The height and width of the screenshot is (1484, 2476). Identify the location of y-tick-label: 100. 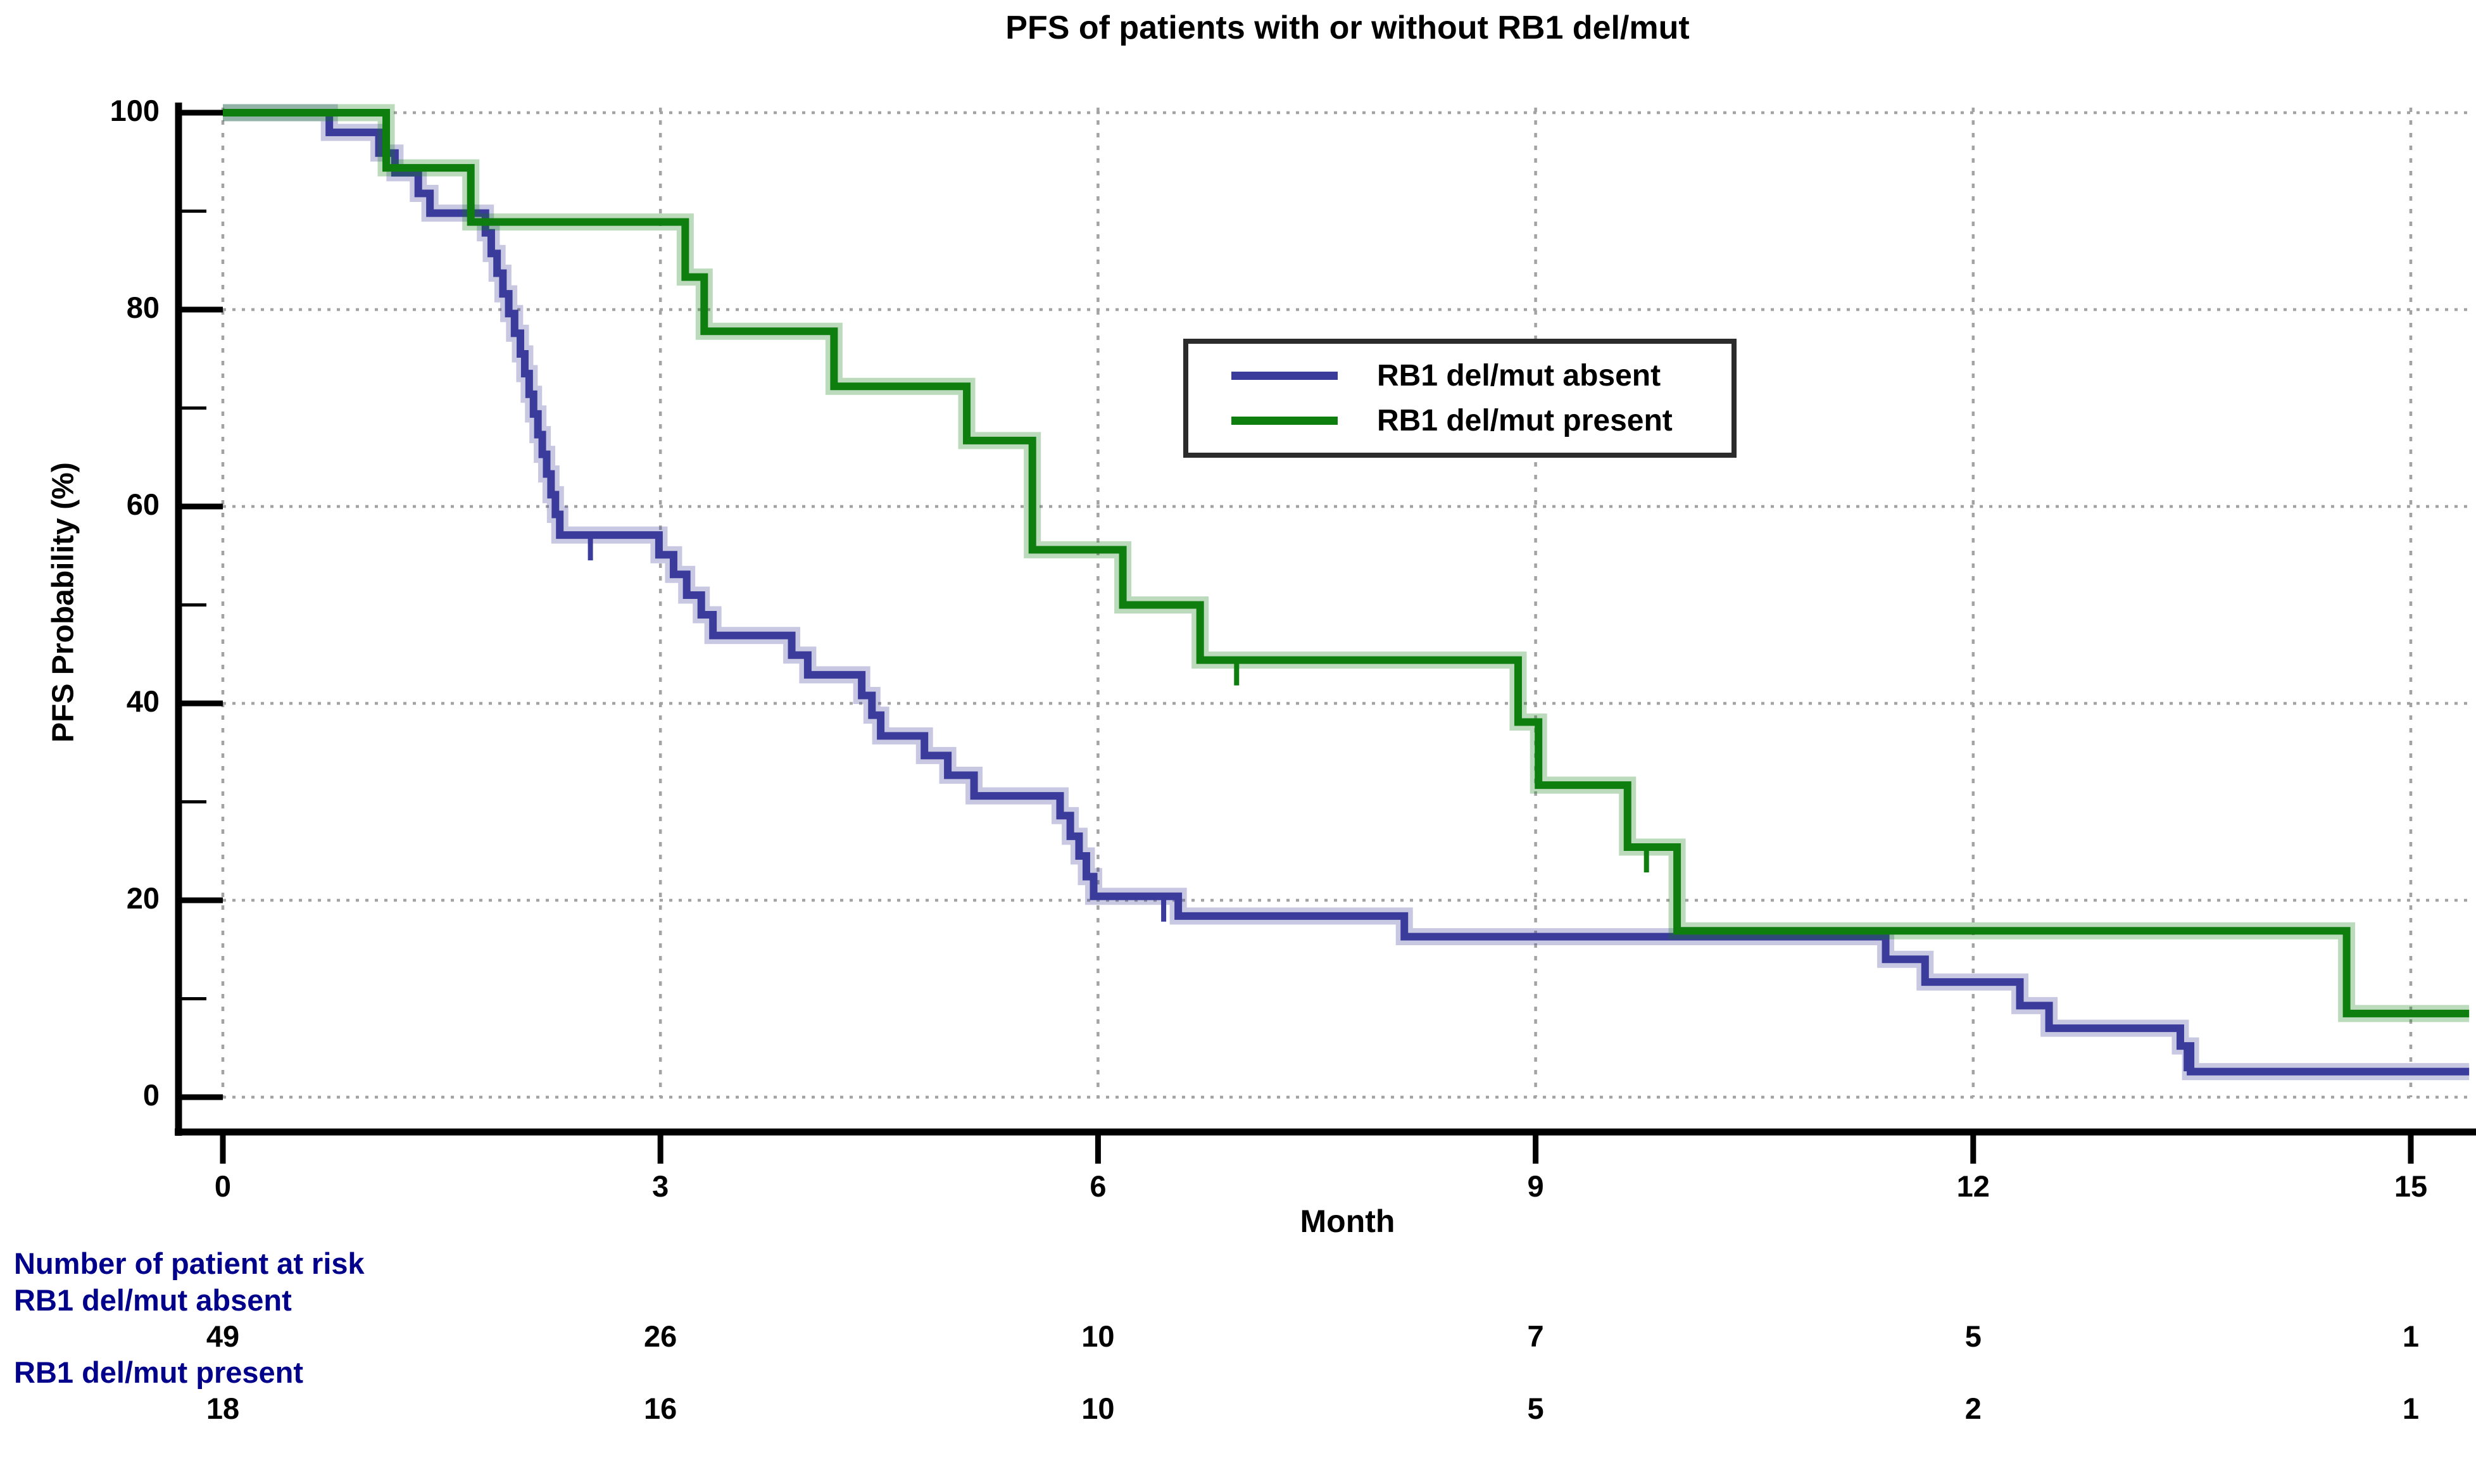
(135, 110).